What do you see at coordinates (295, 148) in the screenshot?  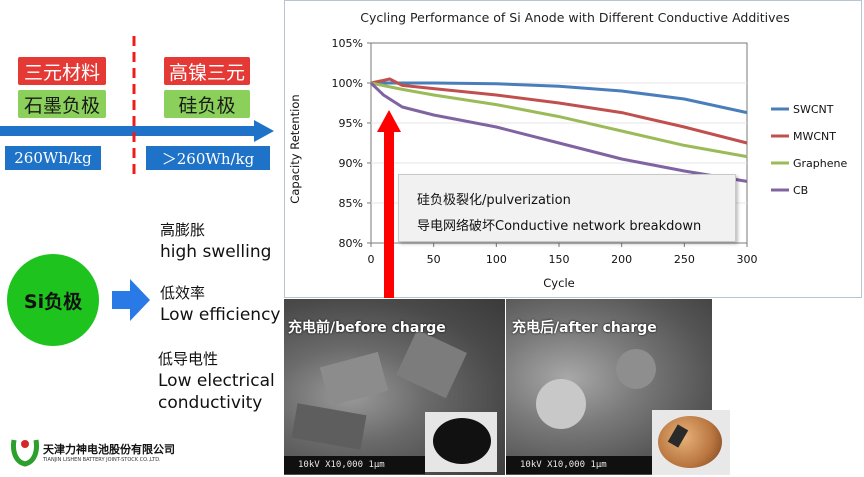 I see `chart-y-axis-label: Capacity Retention` at bounding box center [295, 148].